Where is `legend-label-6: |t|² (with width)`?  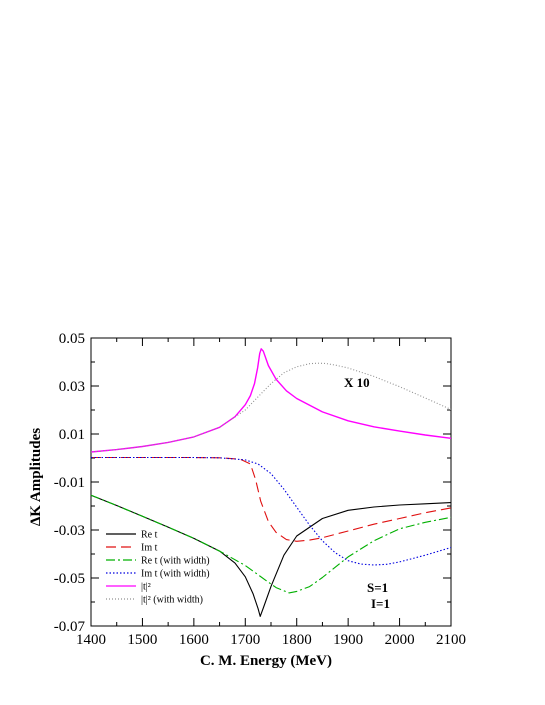
legend-label-6: |t|² (with width) is located at coordinates (172, 600).